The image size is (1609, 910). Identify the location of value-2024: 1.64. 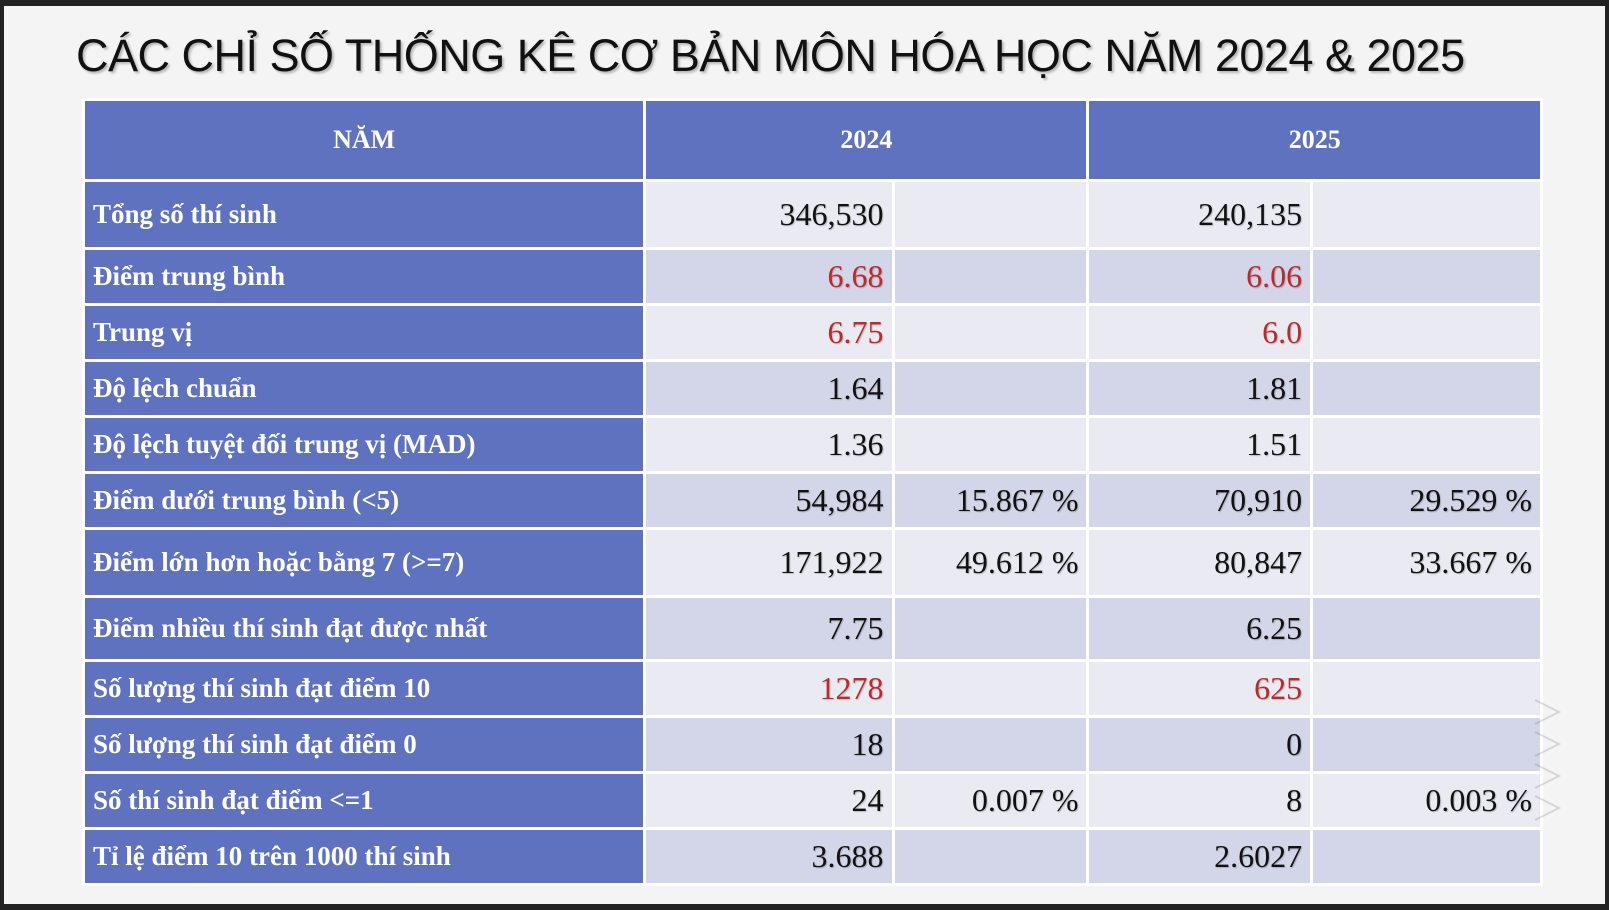
(769, 388).